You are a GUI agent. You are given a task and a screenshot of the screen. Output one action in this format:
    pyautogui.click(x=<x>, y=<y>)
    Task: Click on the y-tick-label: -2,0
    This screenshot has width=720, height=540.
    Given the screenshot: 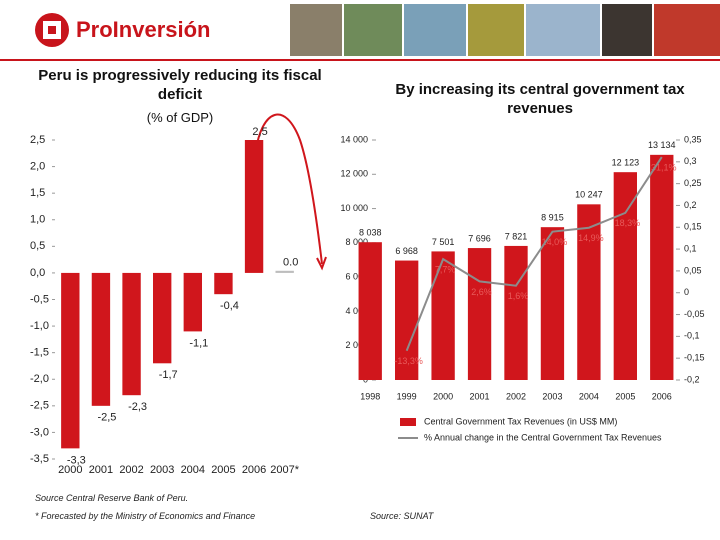 What is the action you would take?
    pyautogui.click(x=39, y=379)
    